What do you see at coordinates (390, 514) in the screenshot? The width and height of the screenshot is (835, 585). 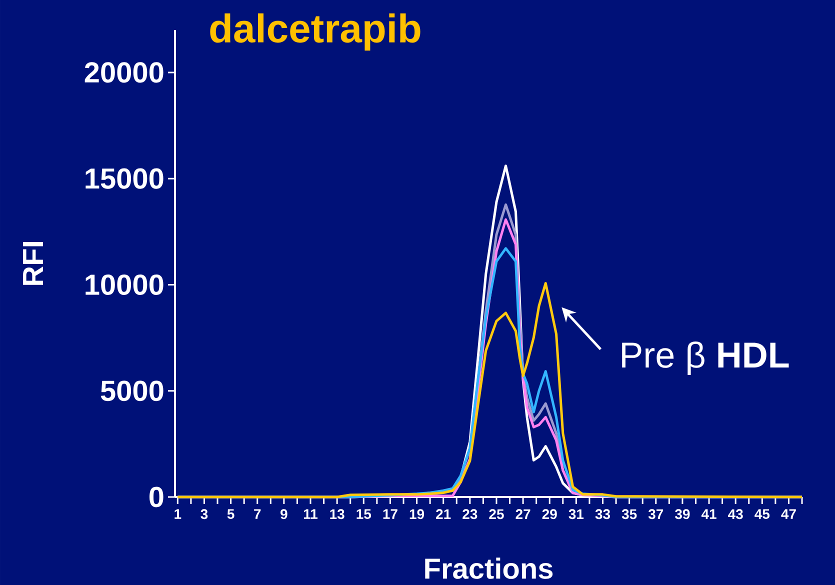 I see `x-tick-label: 17` at bounding box center [390, 514].